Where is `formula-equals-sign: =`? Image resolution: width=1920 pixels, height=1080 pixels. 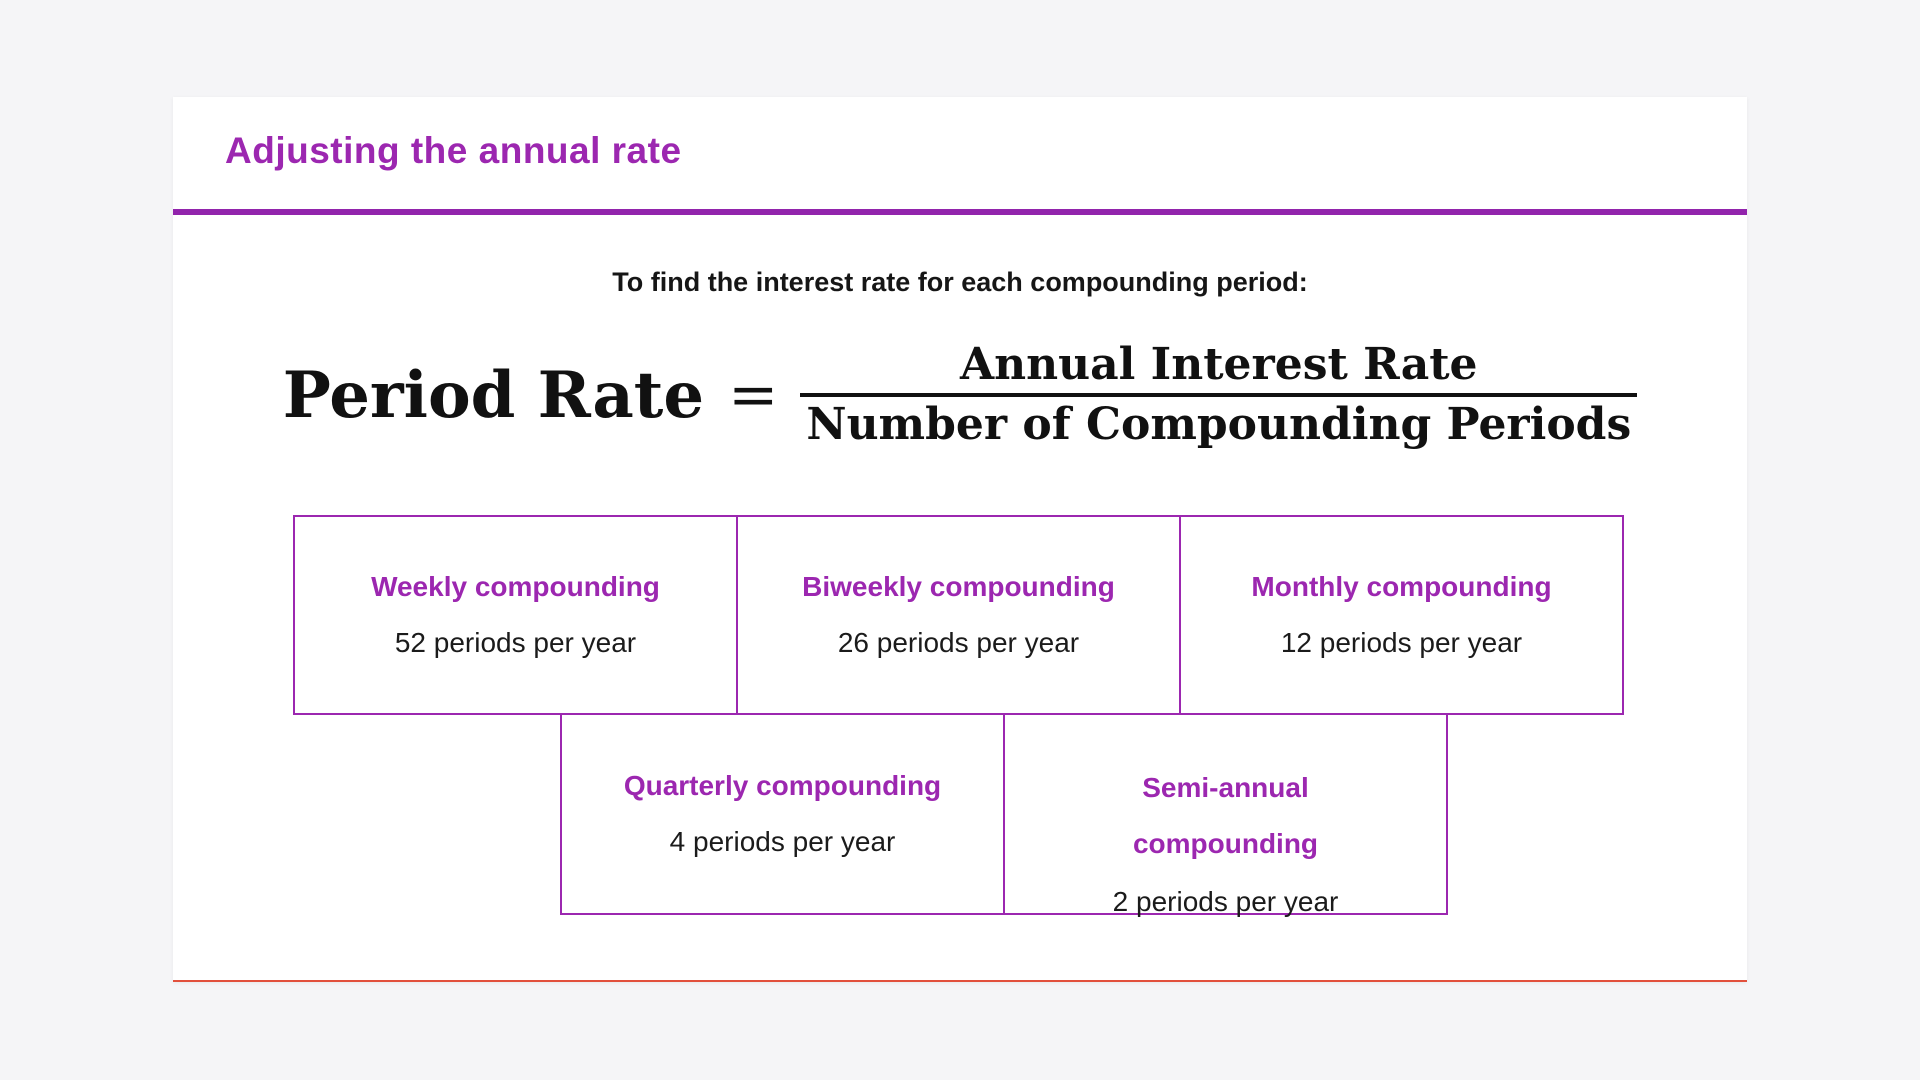
formula-equals-sign: = is located at coordinates (753, 395).